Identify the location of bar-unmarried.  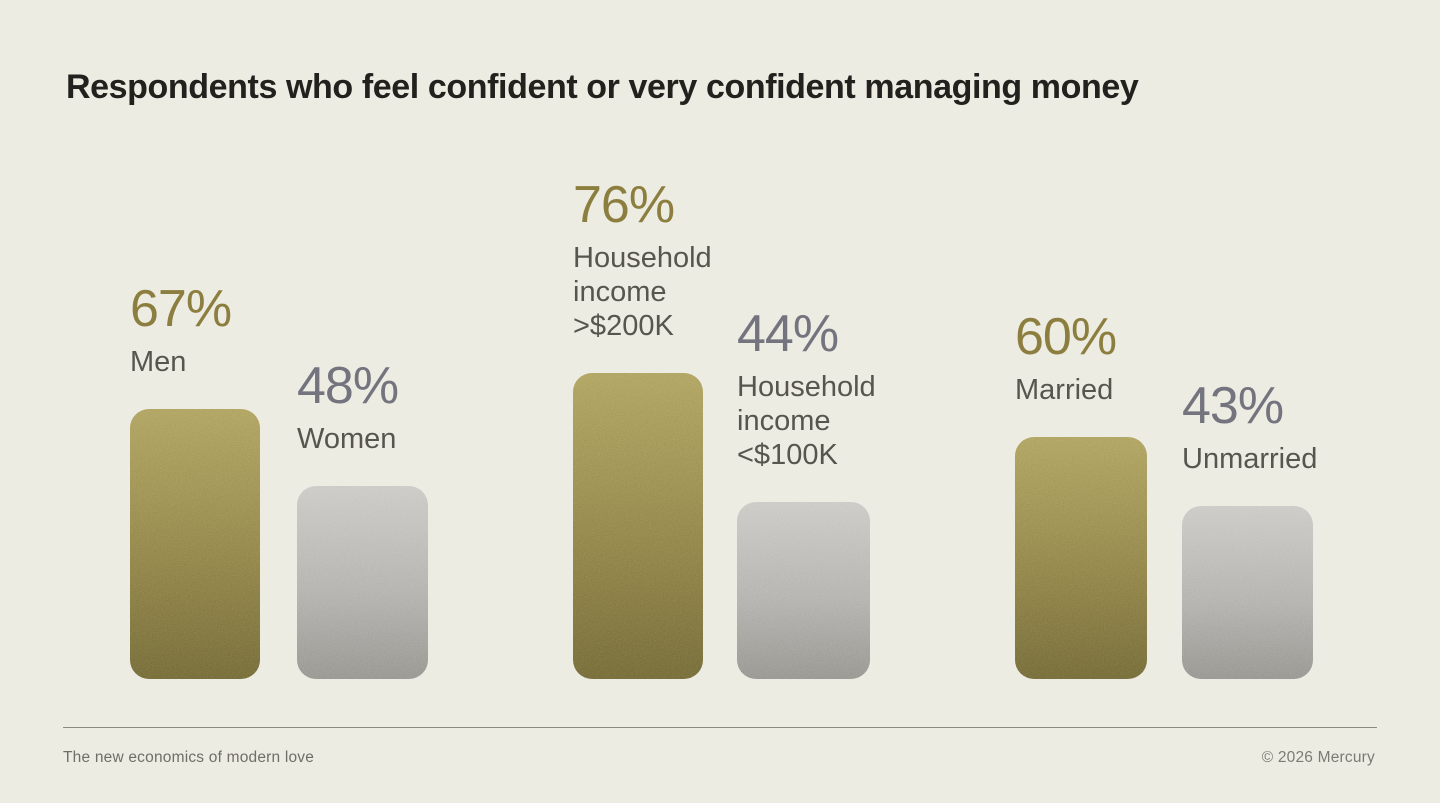
(1247, 592).